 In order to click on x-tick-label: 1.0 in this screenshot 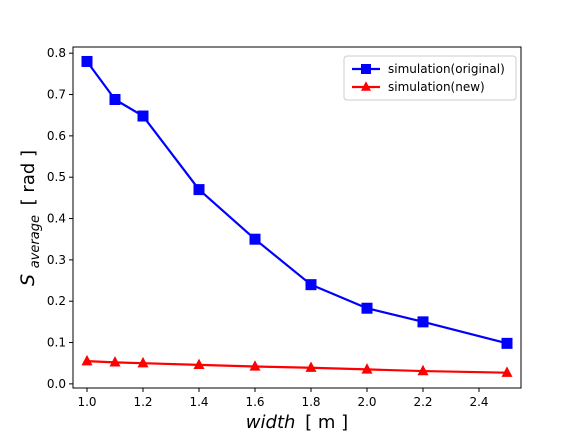, I will do `click(86, 402)`.